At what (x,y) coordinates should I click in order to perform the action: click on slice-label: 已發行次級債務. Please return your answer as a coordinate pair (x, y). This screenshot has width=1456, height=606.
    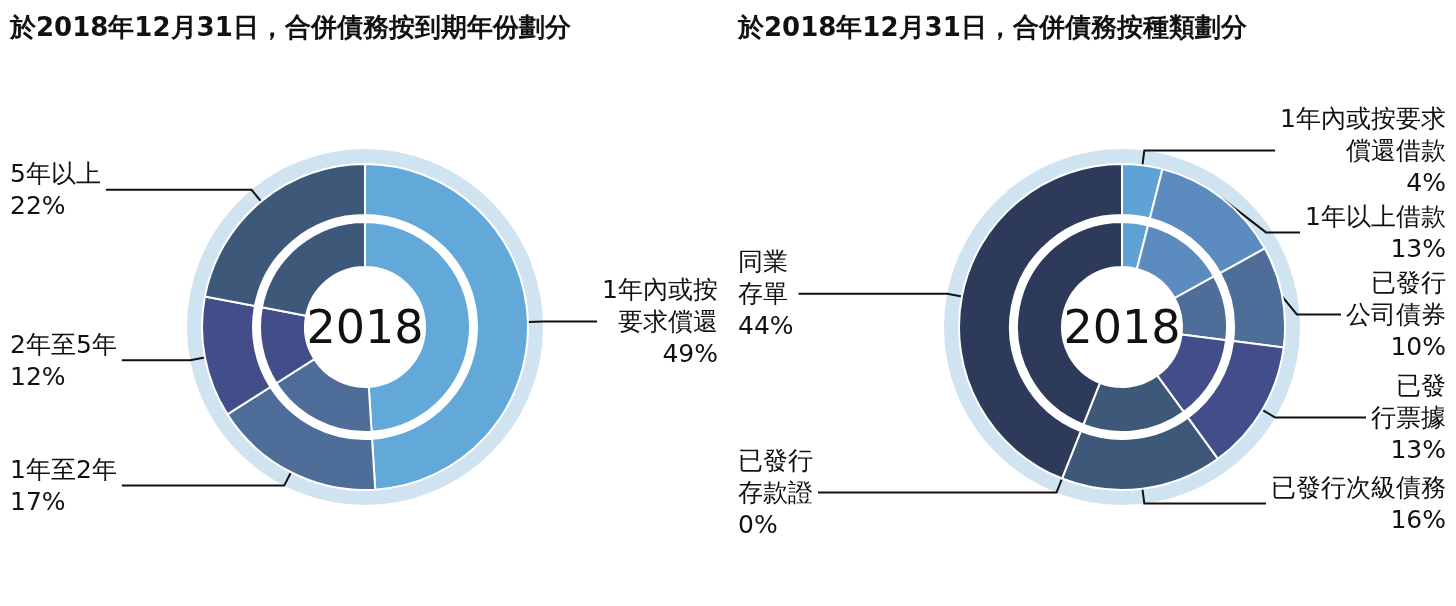
    Looking at the image, I should click on (1358, 488).